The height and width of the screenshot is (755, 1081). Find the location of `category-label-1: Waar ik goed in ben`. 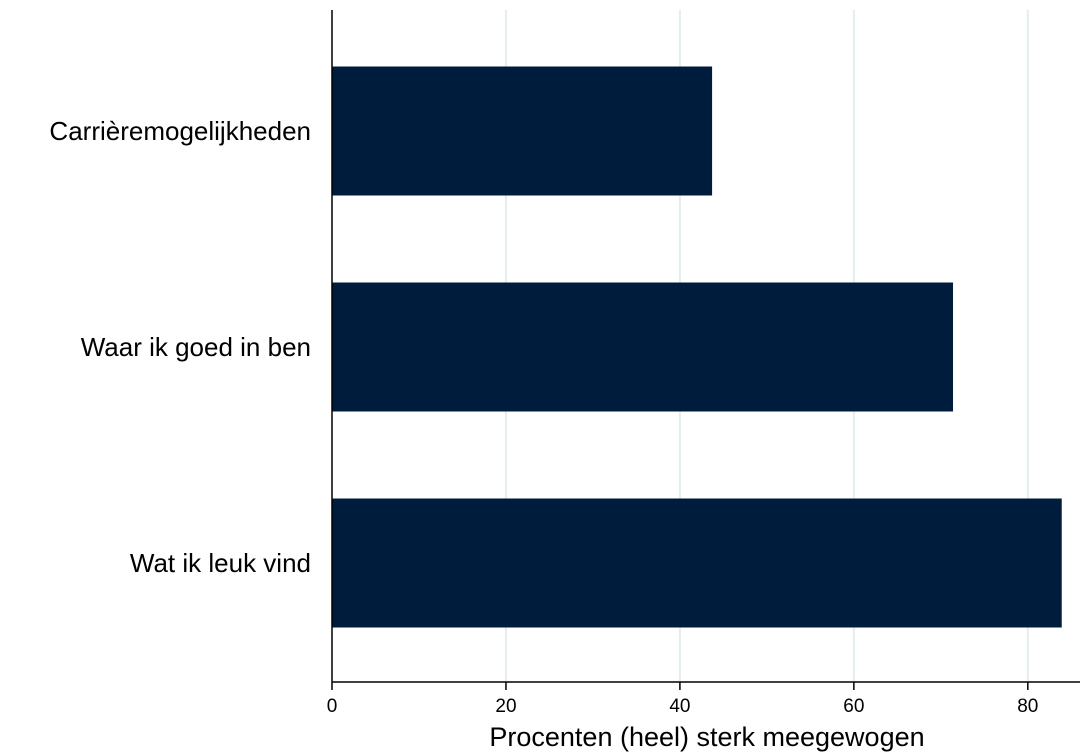

category-label-1: Waar ik goed in ben is located at coordinates (196, 347).